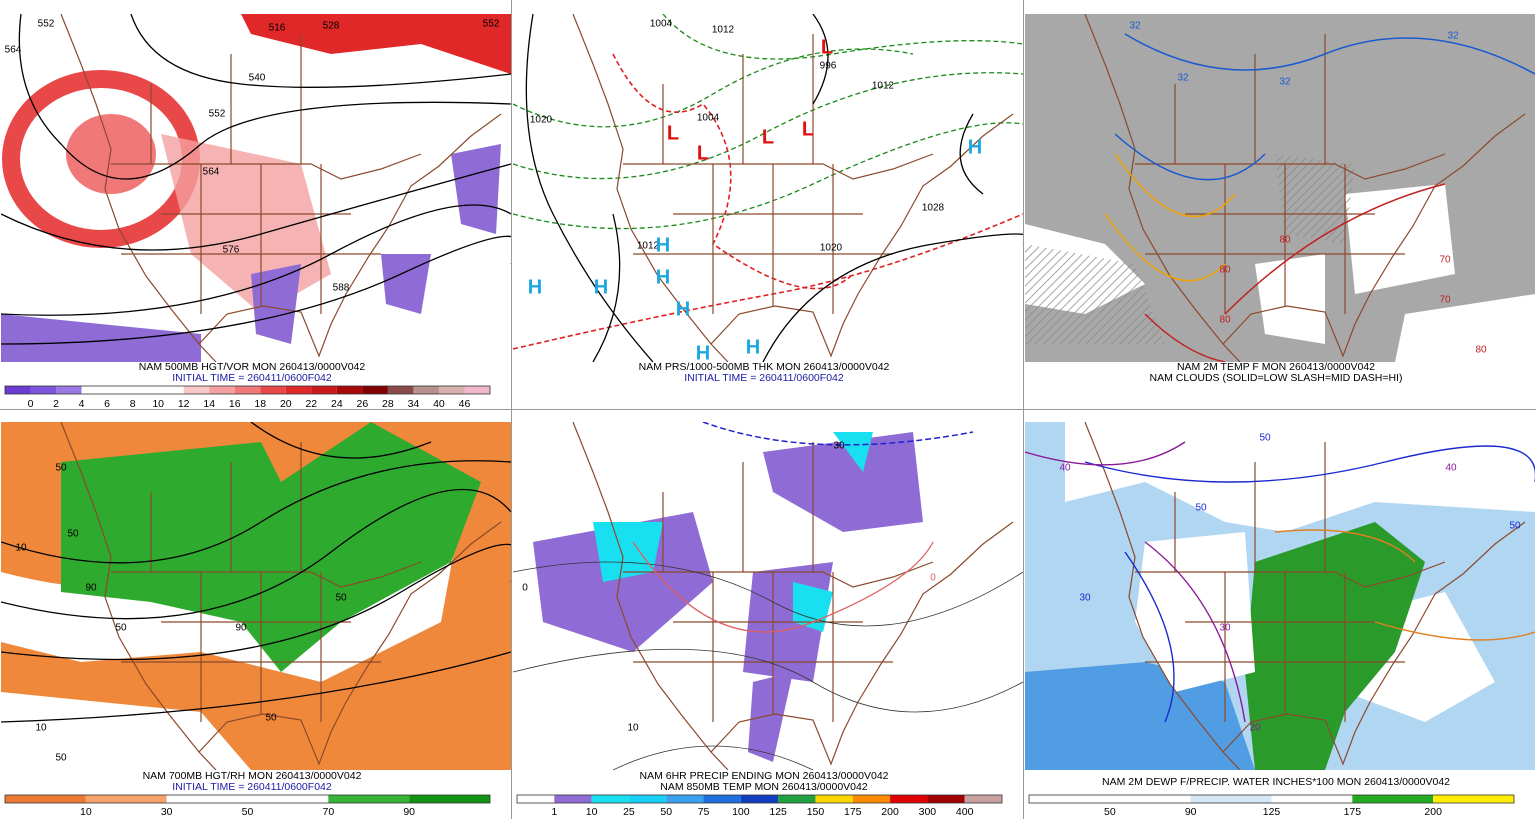 The height and width of the screenshot is (819, 1536). I want to click on map-label: 40, so click(1065, 468).